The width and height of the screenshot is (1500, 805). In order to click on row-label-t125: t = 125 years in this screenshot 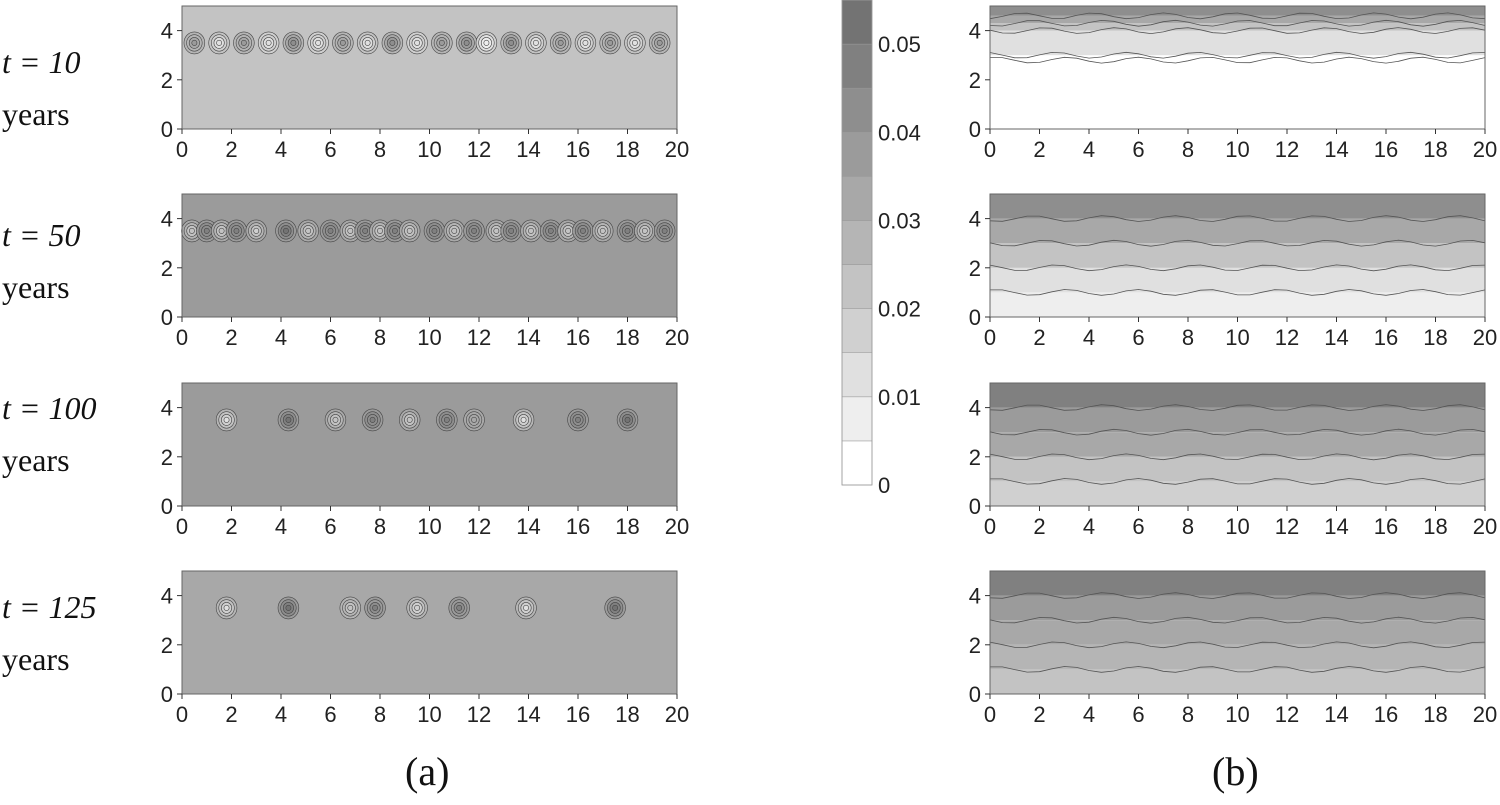, I will do `click(49, 633)`.